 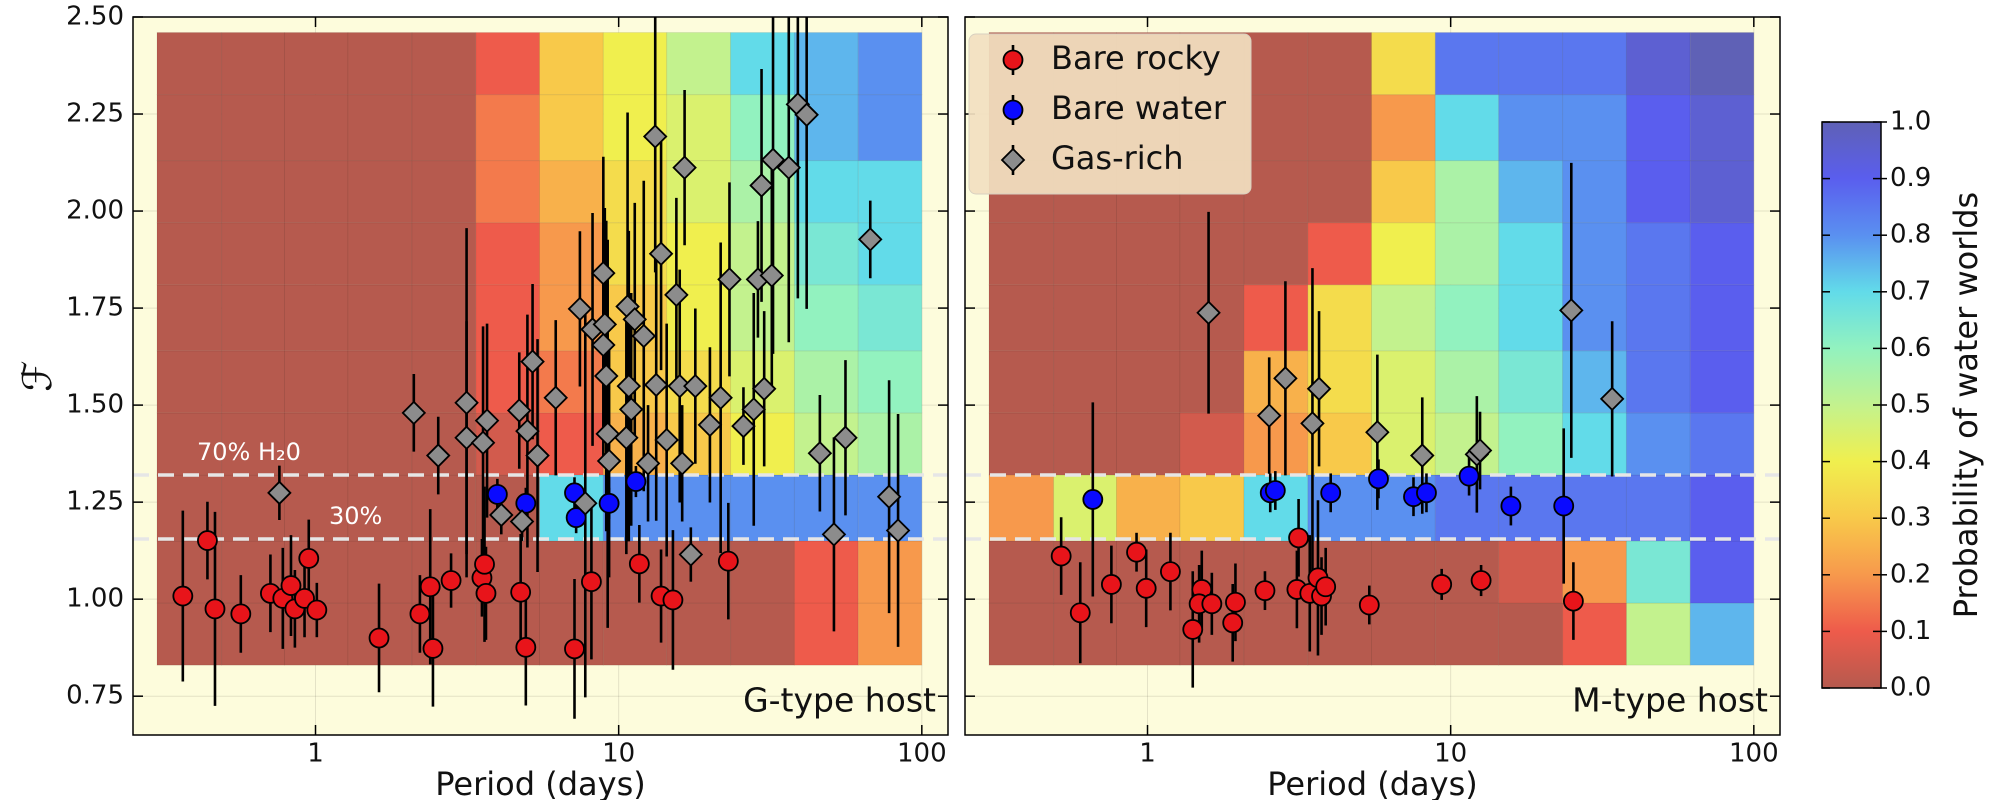 I want to click on panel-annotation: G-type host, so click(x=839, y=700).